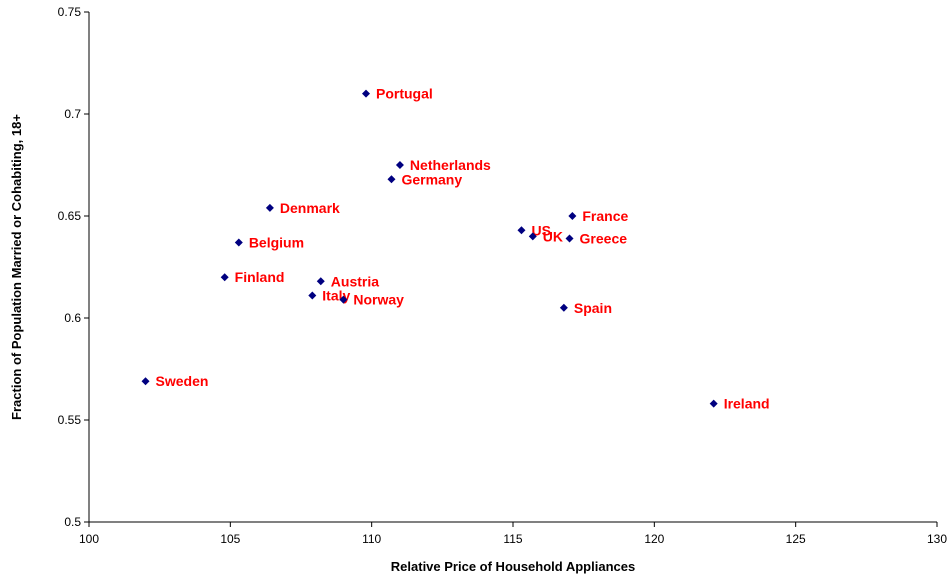 The width and height of the screenshot is (951, 578). I want to click on x-tick-label: 125, so click(796, 539).